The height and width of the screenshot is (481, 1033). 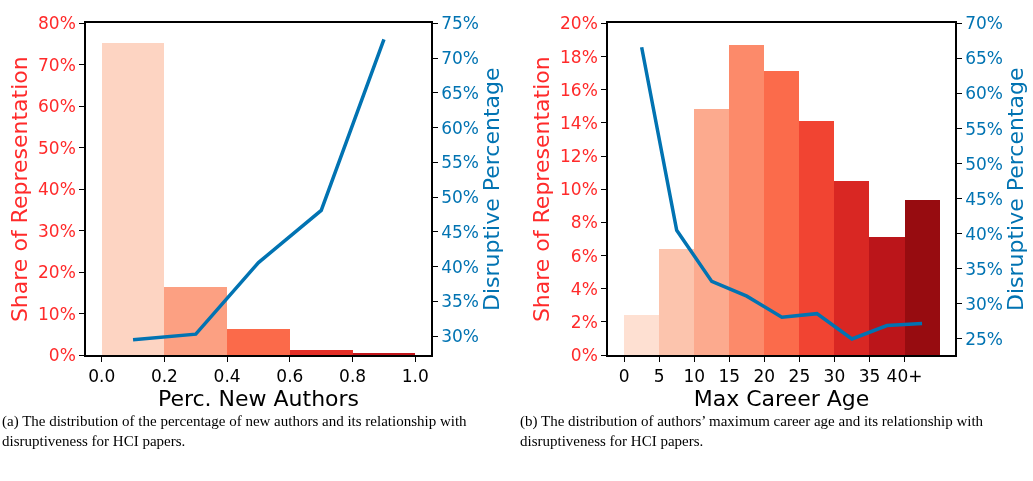 I want to click on x-tick-label: 15, so click(x=729, y=376).